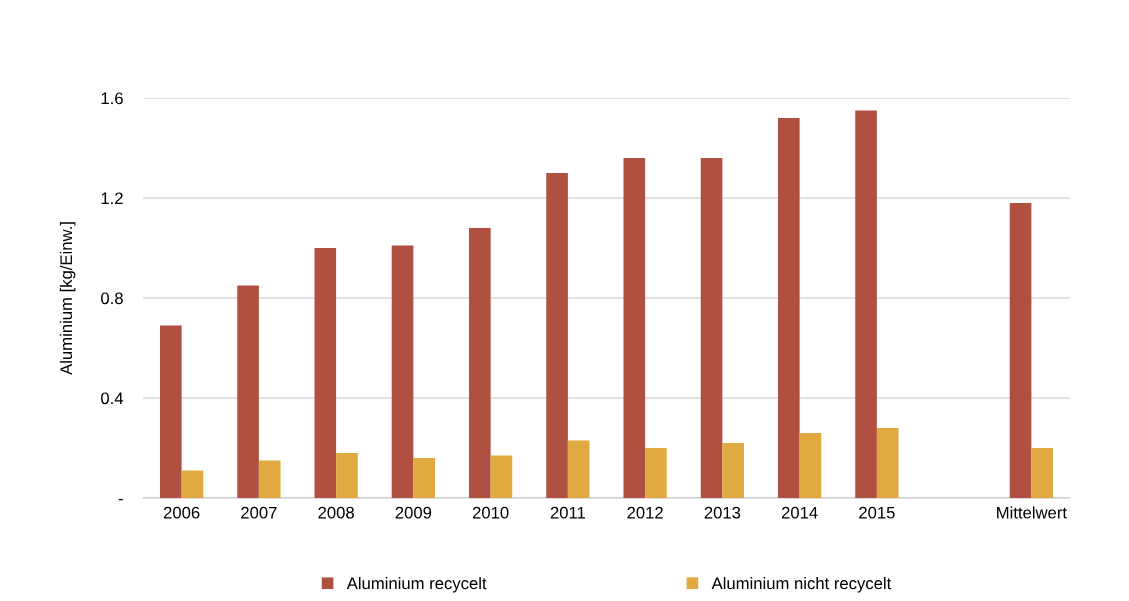 Image resolution: width=1129 pixels, height=601 pixels. Describe the element at coordinates (336, 512) in the screenshot. I see `x-tick-label: 2008` at that location.